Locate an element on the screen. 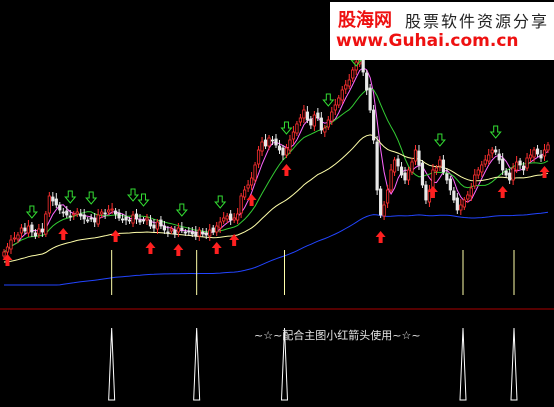 Image resolution: width=554 pixels, height=407 pixels. indicator-note: ~☆~配合主图小红箭头使用~☆~ is located at coordinates (337, 335).